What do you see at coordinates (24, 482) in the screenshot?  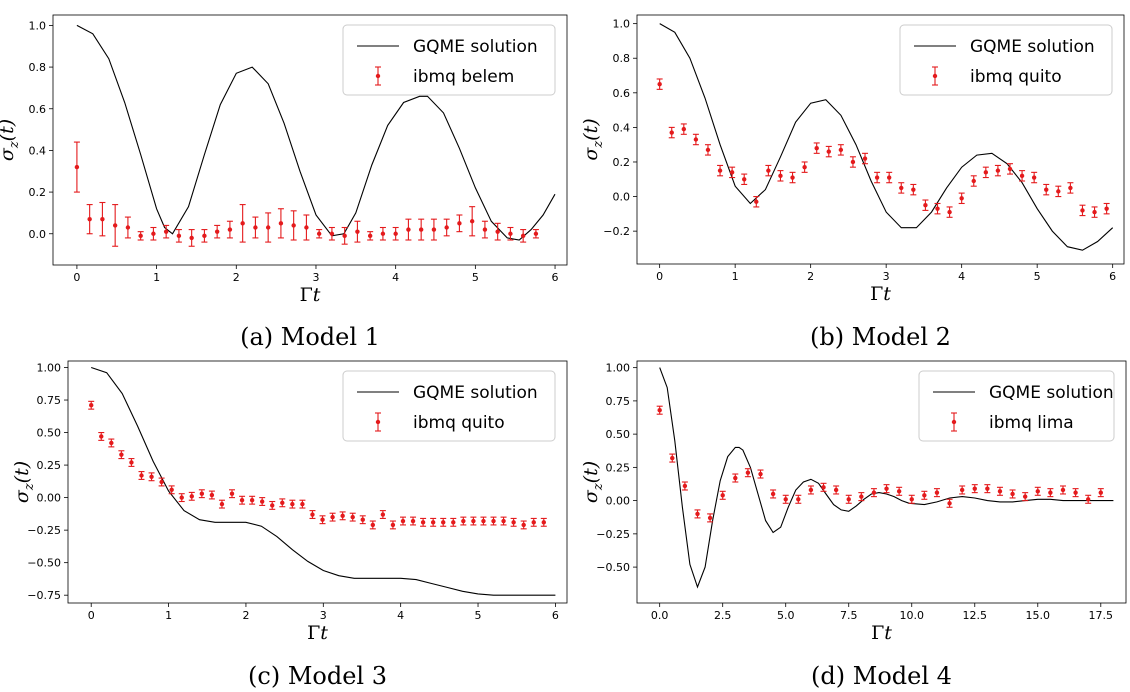 I see `y-axis-label: σz(t)` at bounding box center [24, 482].